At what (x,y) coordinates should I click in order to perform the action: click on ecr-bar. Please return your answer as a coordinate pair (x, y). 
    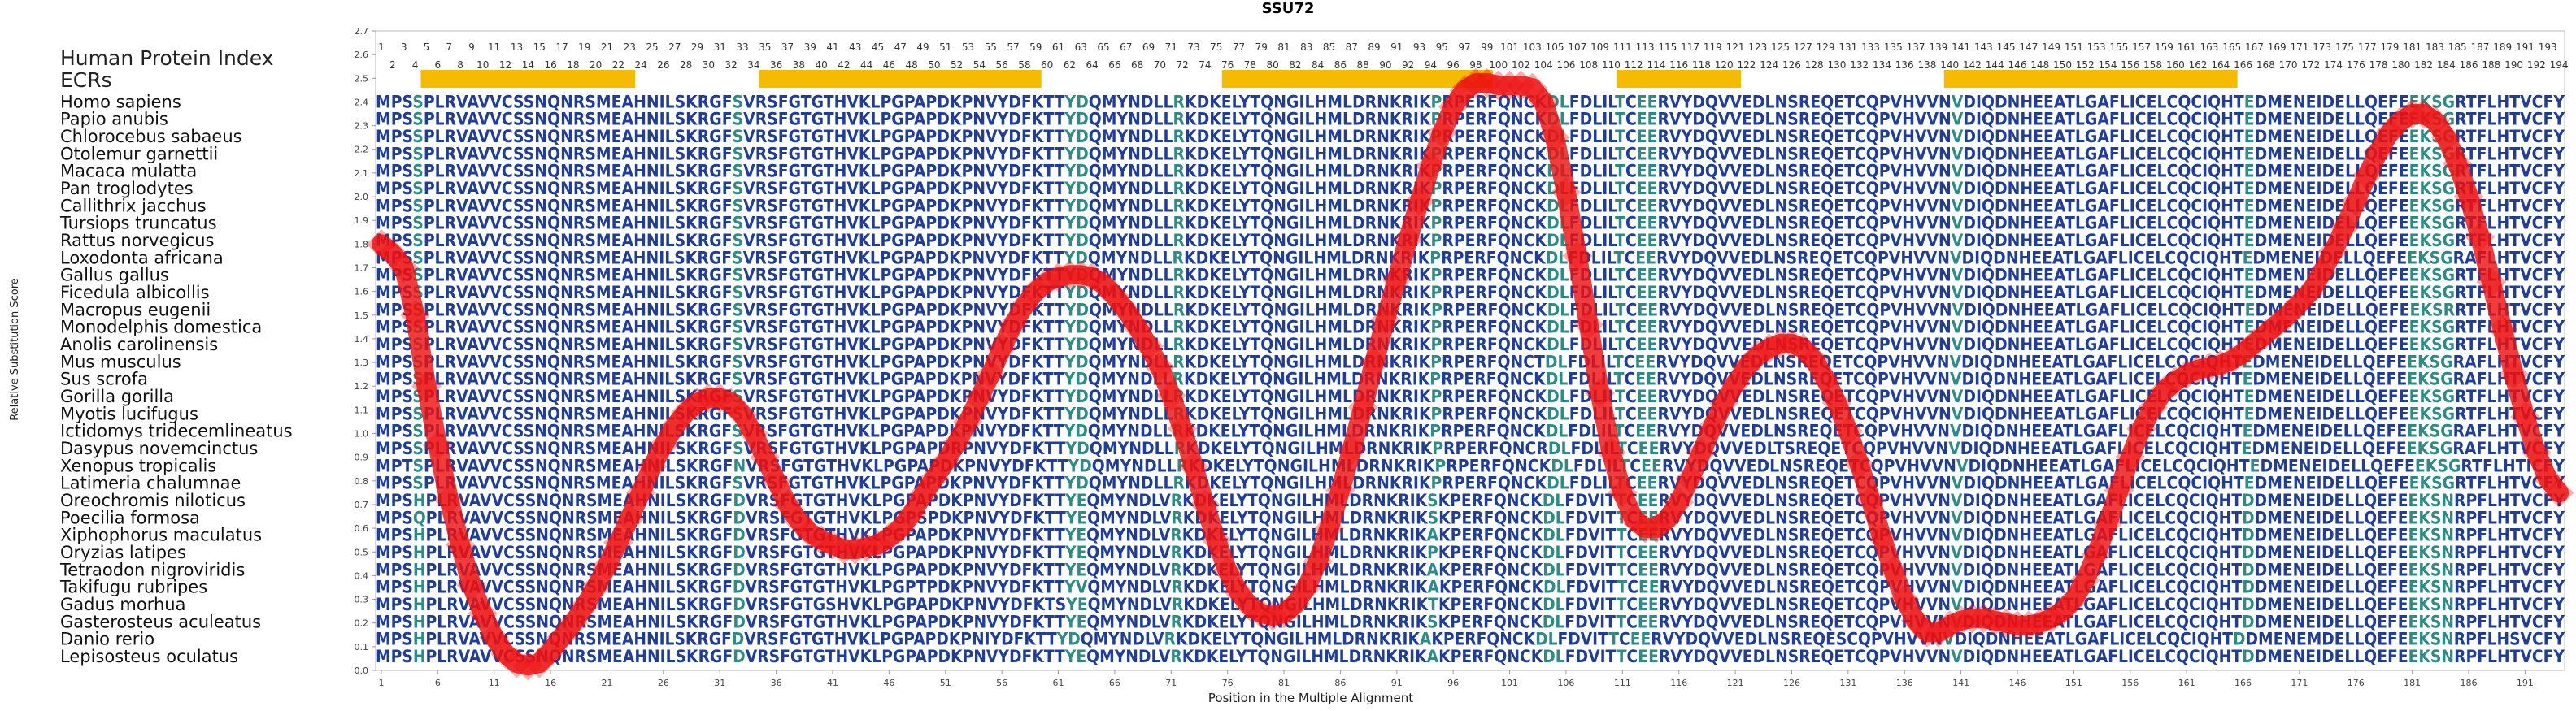
    Looking at the image, I should click on (528, 79).